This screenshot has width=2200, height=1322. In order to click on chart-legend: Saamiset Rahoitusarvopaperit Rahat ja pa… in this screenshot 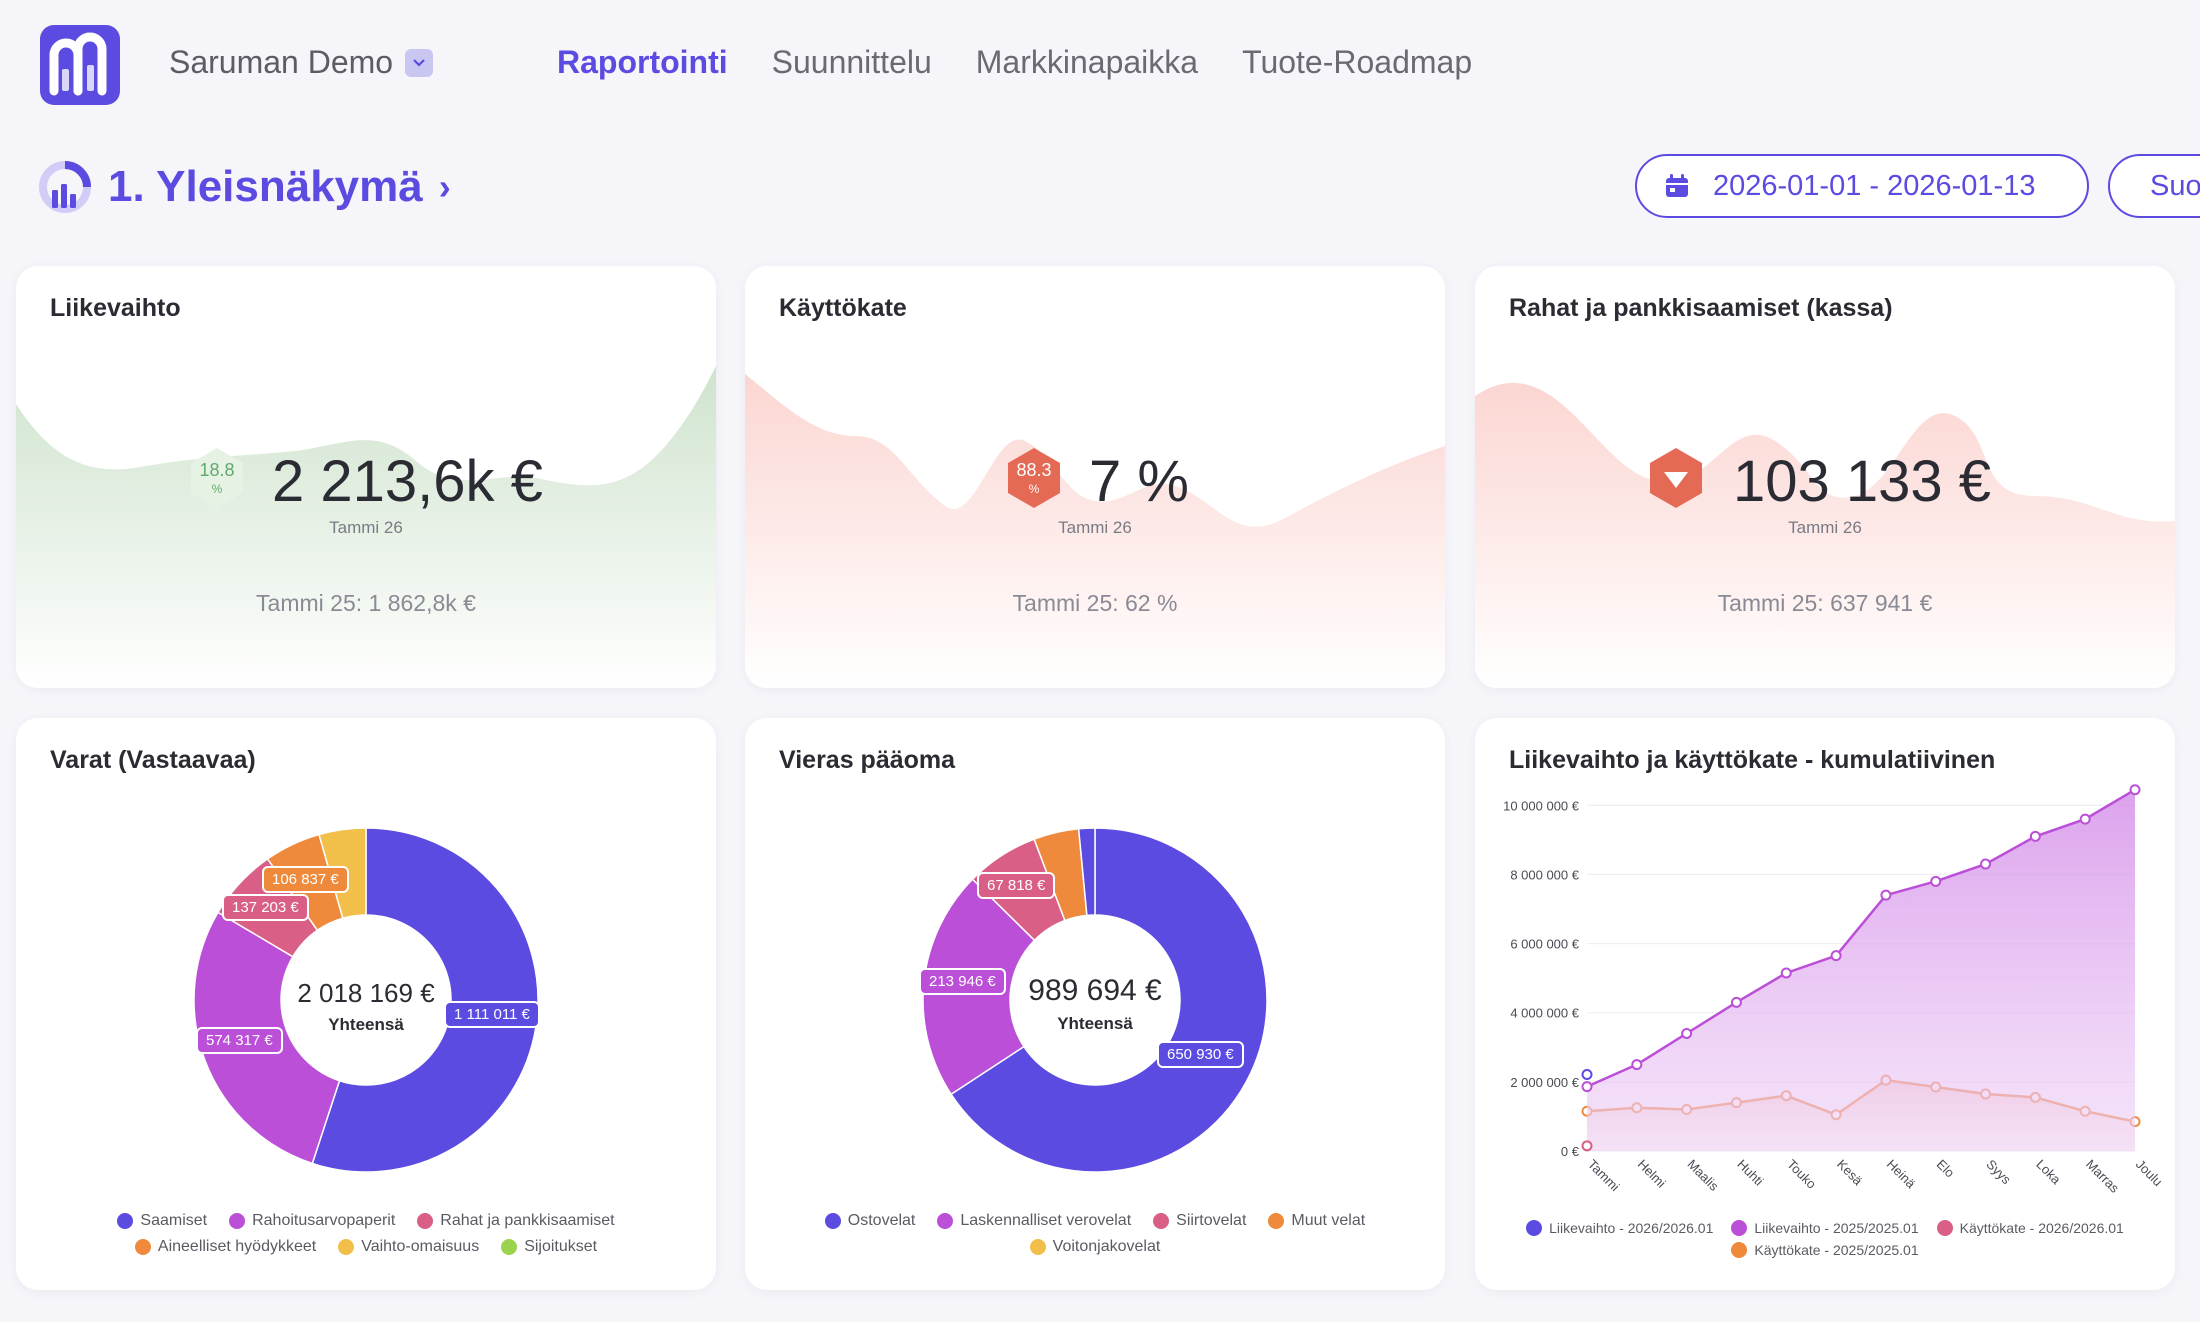, I will do `click(366, 1234)`.